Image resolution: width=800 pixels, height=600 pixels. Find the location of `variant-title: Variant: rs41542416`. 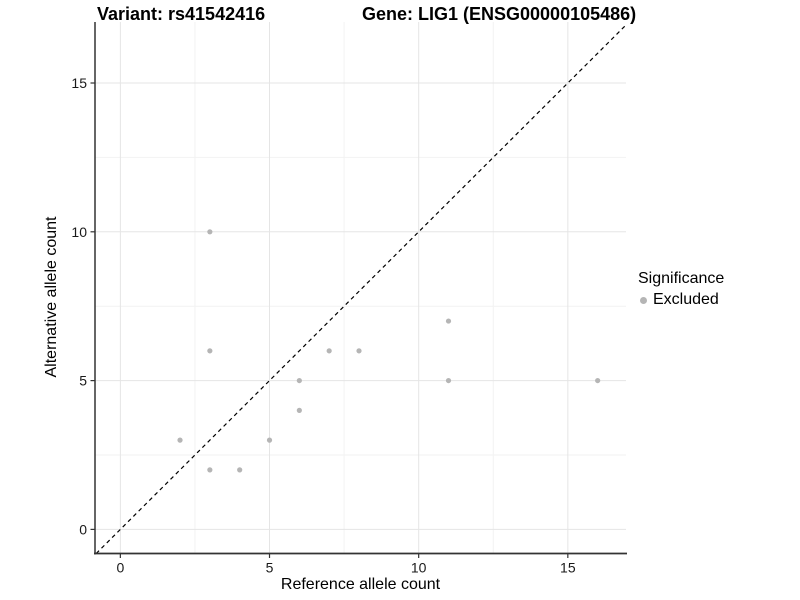

variant-title: Variant: rs41542416 is located at coordinates (181, 14).